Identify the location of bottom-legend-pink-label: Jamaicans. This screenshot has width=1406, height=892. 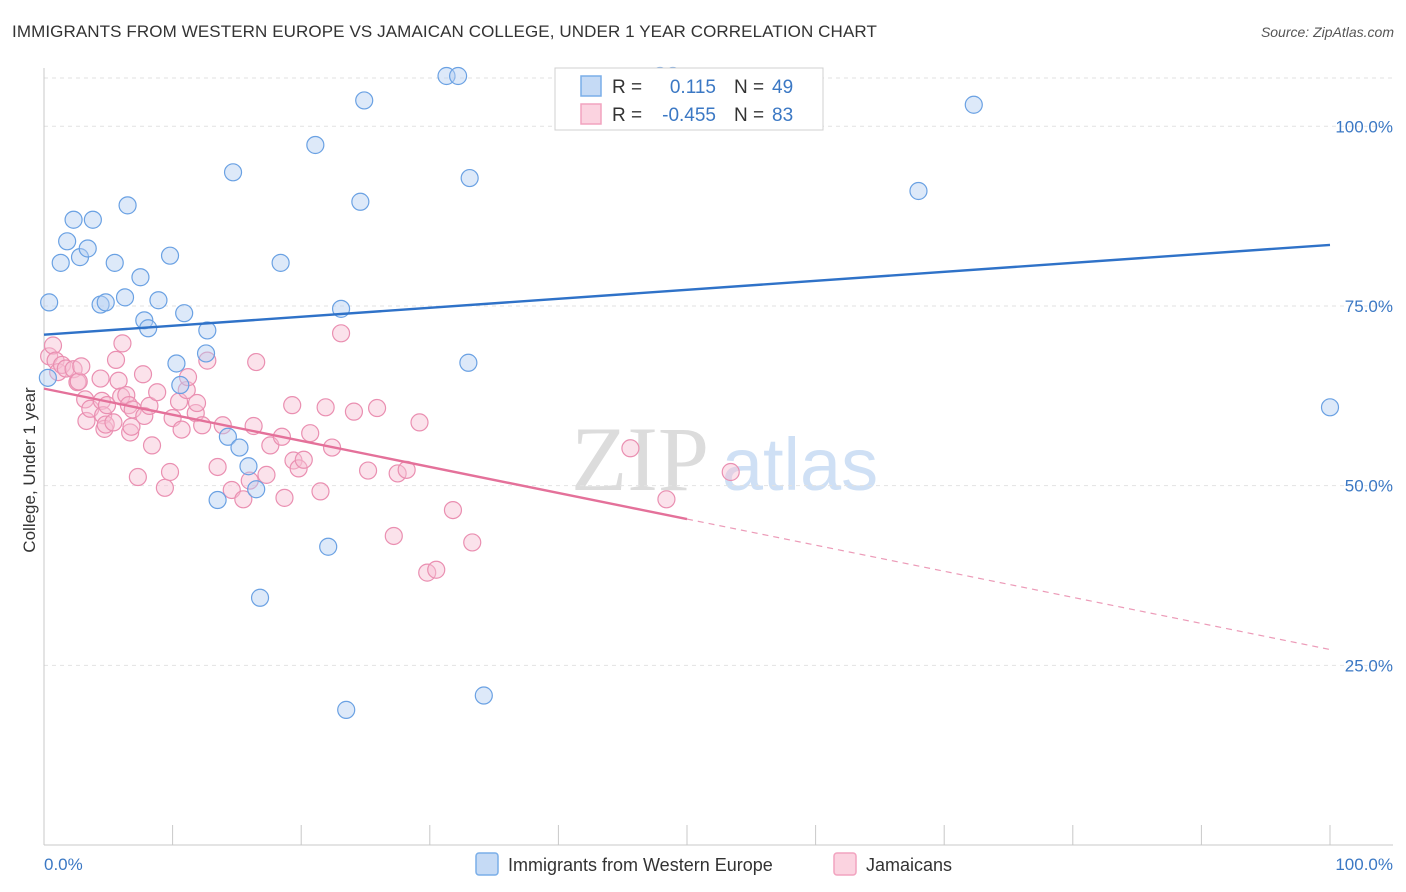
(909, 865).